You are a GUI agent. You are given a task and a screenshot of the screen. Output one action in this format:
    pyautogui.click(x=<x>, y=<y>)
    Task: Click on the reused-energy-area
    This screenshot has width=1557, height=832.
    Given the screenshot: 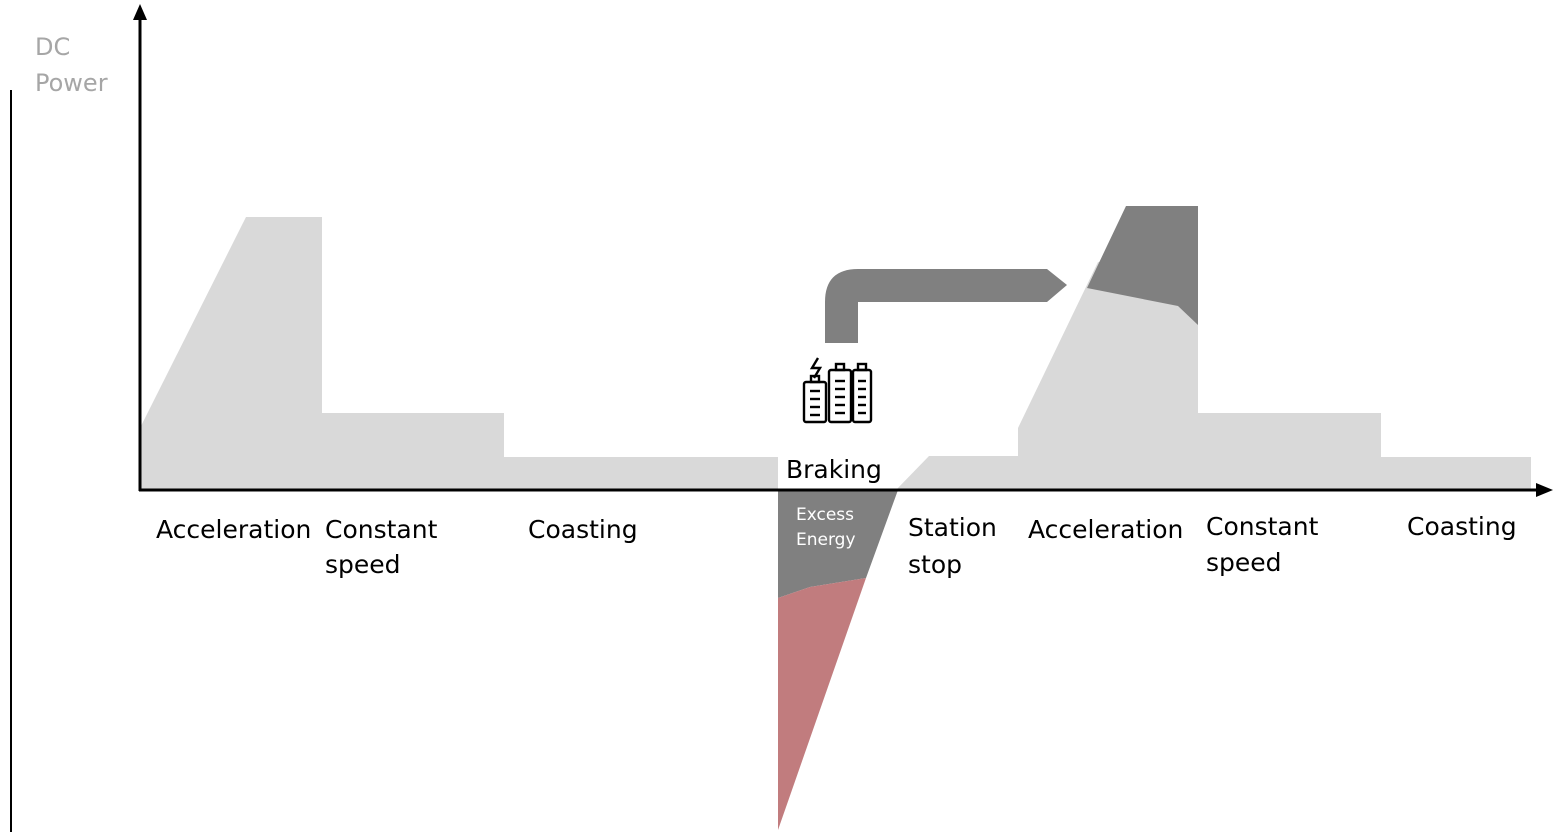 What is the action you would take?
    pyautogui.click(x=1142, y=265)
    